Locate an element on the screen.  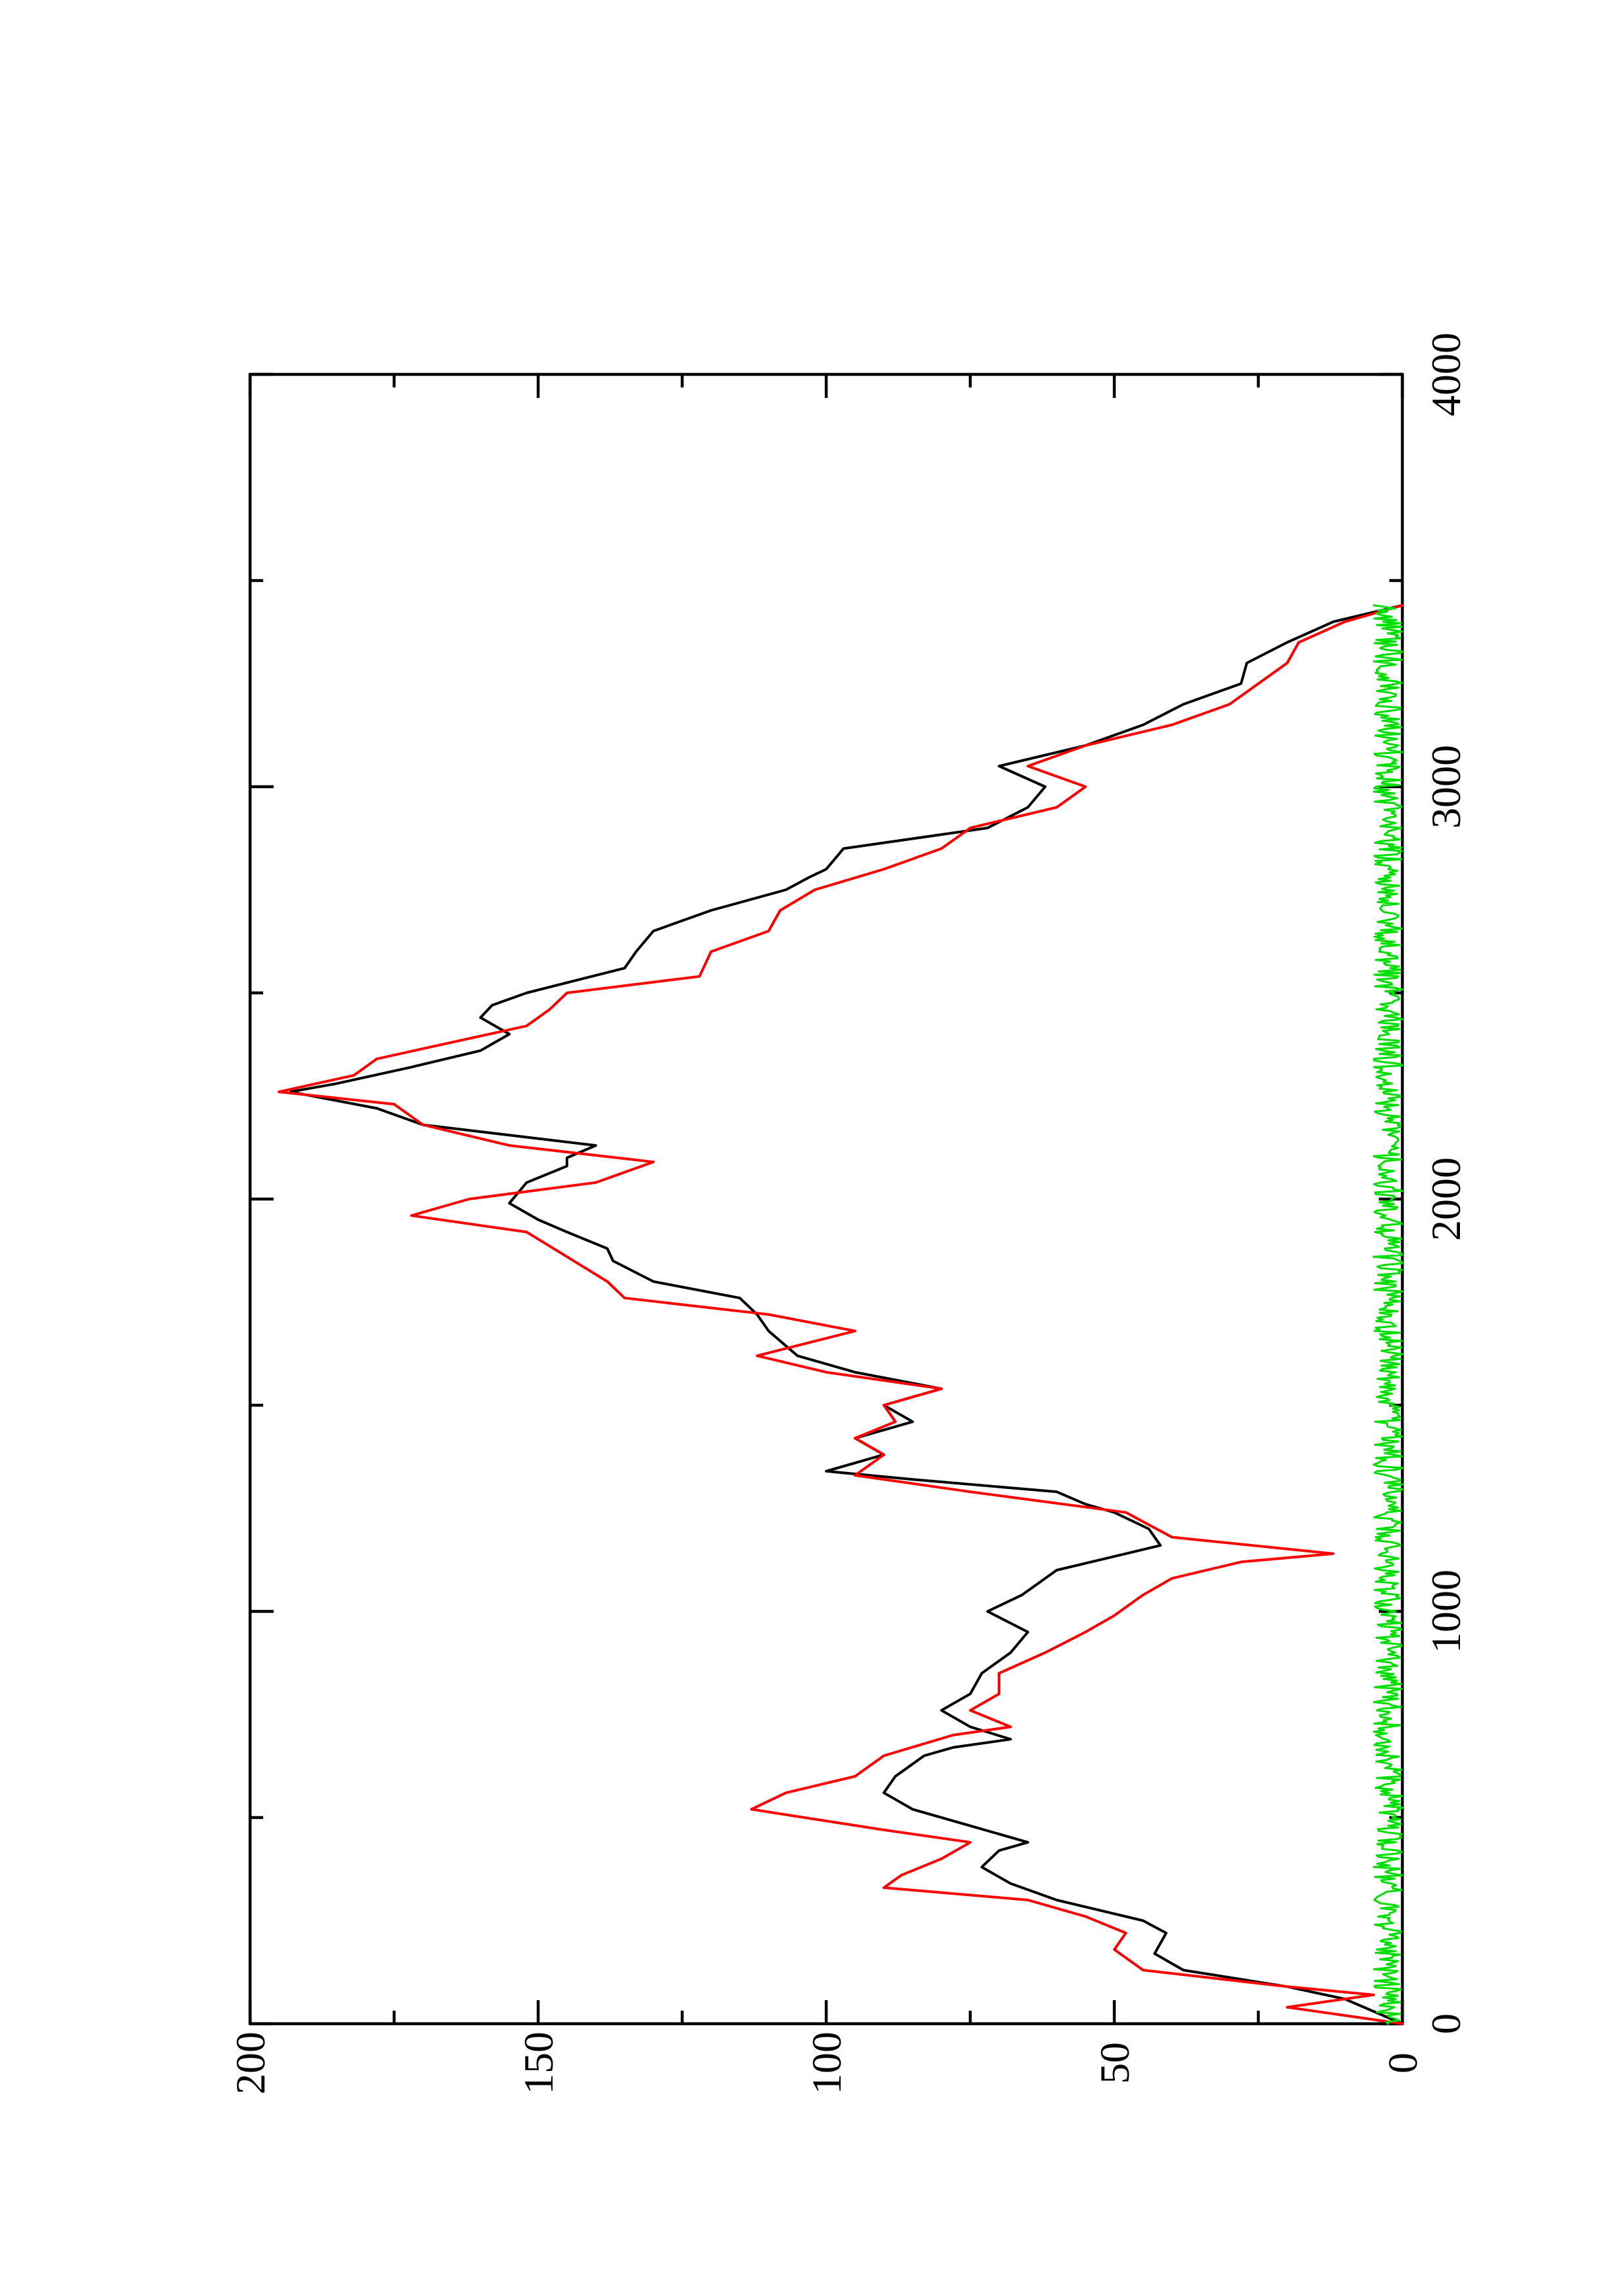
series-green-line is located at coordinates (1388, 1314).